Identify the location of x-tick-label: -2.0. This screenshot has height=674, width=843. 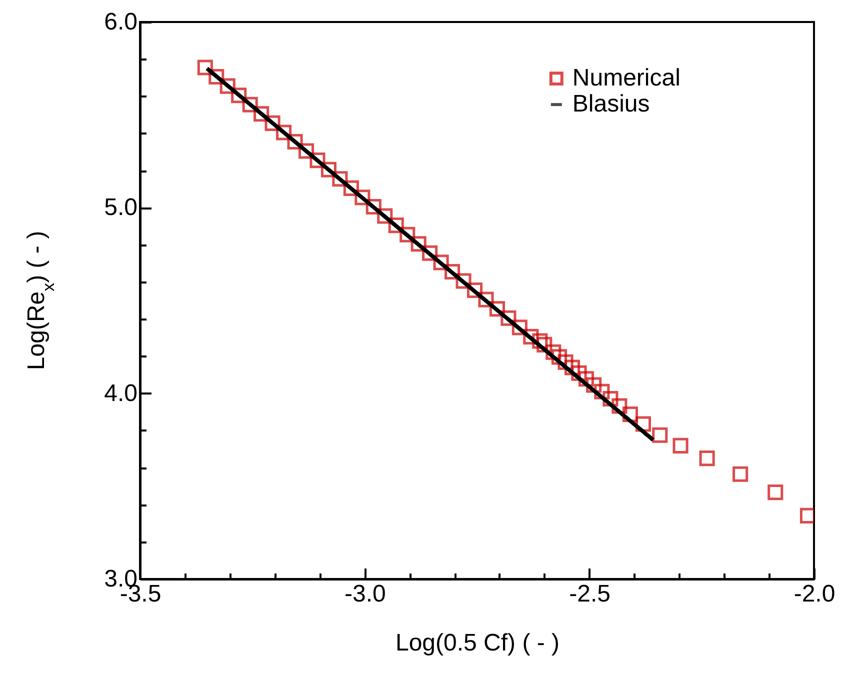
(815, 594).